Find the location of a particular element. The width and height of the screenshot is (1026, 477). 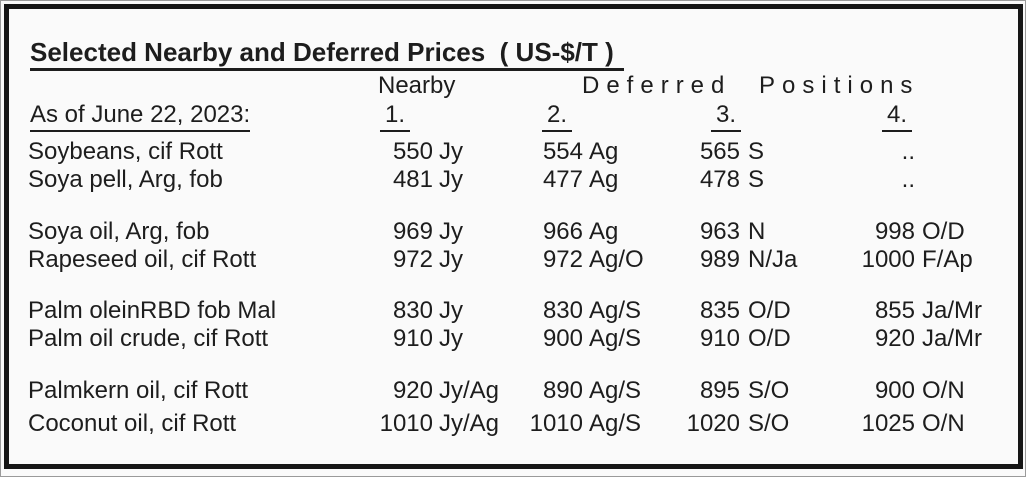

commodity-label: Palmkern oil, cif Rott is located at coordinates (138, 390).